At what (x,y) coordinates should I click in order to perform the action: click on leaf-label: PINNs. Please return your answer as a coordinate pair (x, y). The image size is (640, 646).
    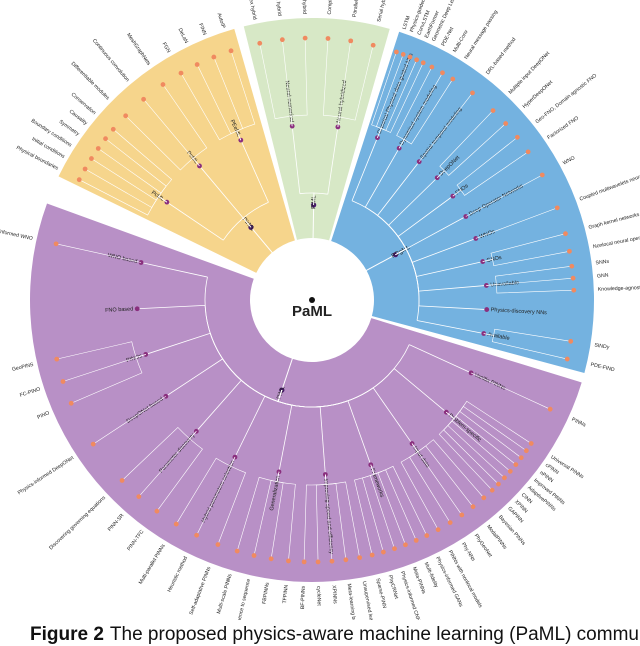
    Looking at the image, I should click on (579, 423).